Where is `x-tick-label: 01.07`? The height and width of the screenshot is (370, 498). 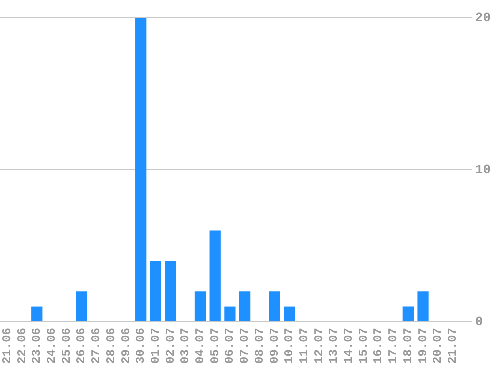
x-tick-label: 01.07 is located at coordinates (155, 346).